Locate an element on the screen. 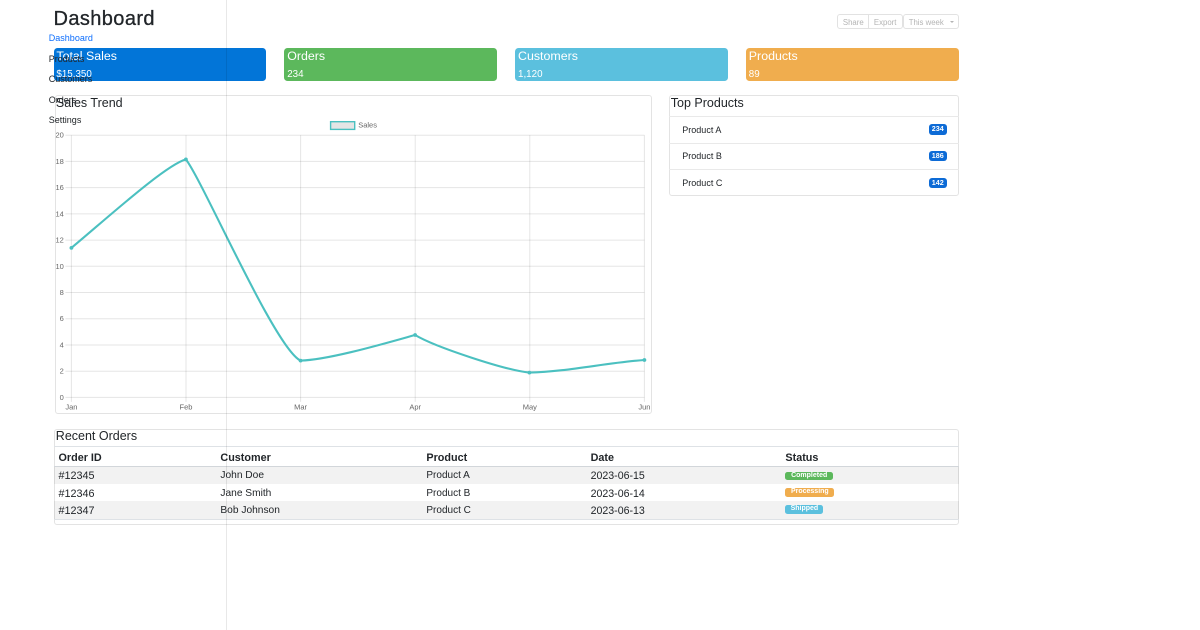  svg-text: Jan is located at coordinates (71, 406).